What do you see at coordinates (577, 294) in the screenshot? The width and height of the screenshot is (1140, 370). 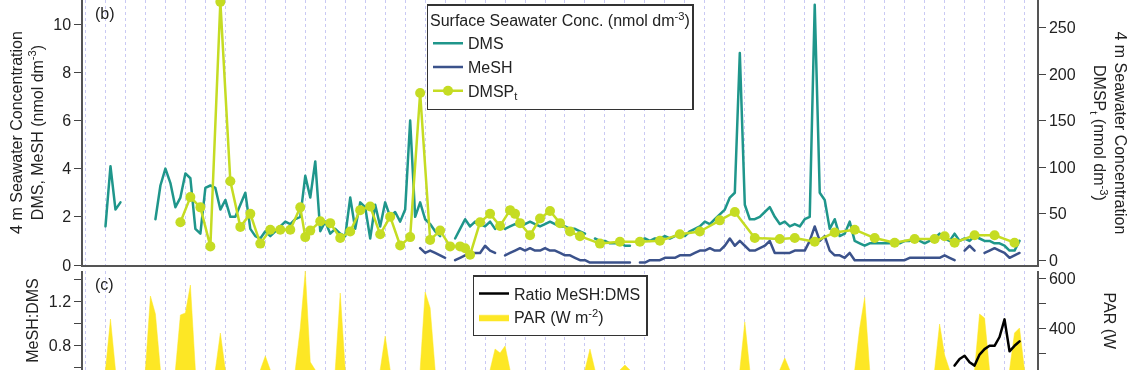 I see `legend-label: Ratio MeSH:DMS` at bounding box center [577, 294].